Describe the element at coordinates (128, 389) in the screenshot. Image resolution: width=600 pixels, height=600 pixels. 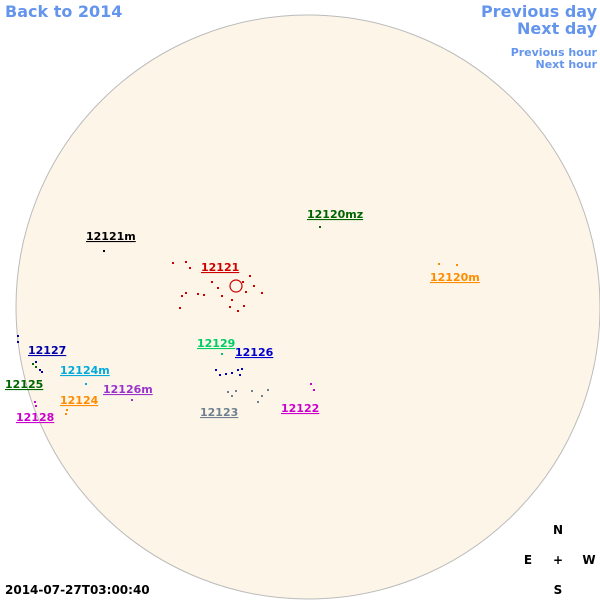
I see `region-label: 12126m` at that location.